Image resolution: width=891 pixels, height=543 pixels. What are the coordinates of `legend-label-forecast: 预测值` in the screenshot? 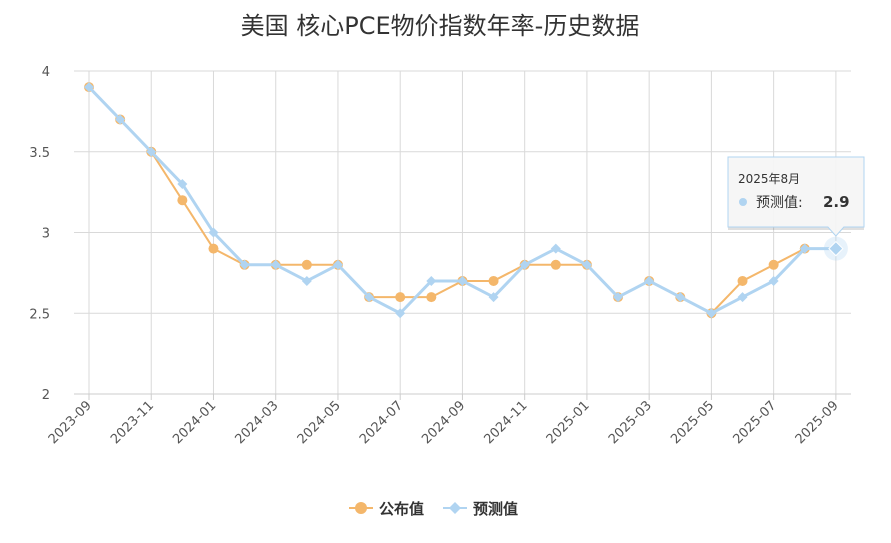 It's located at (495, 509).